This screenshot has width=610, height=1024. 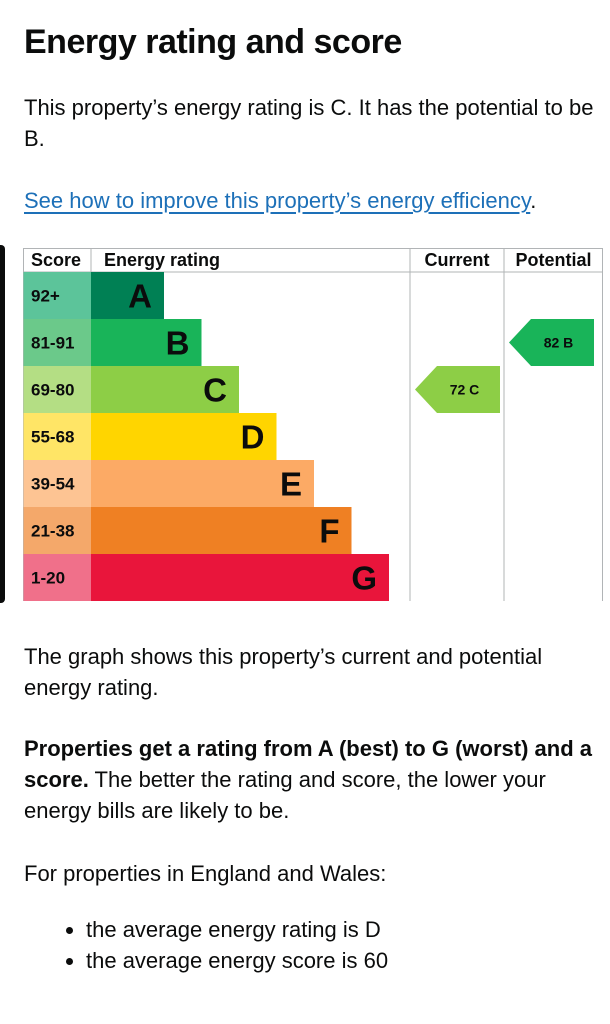 I want to click on current-rating-label: 72 C, so click(x=465, y=390).